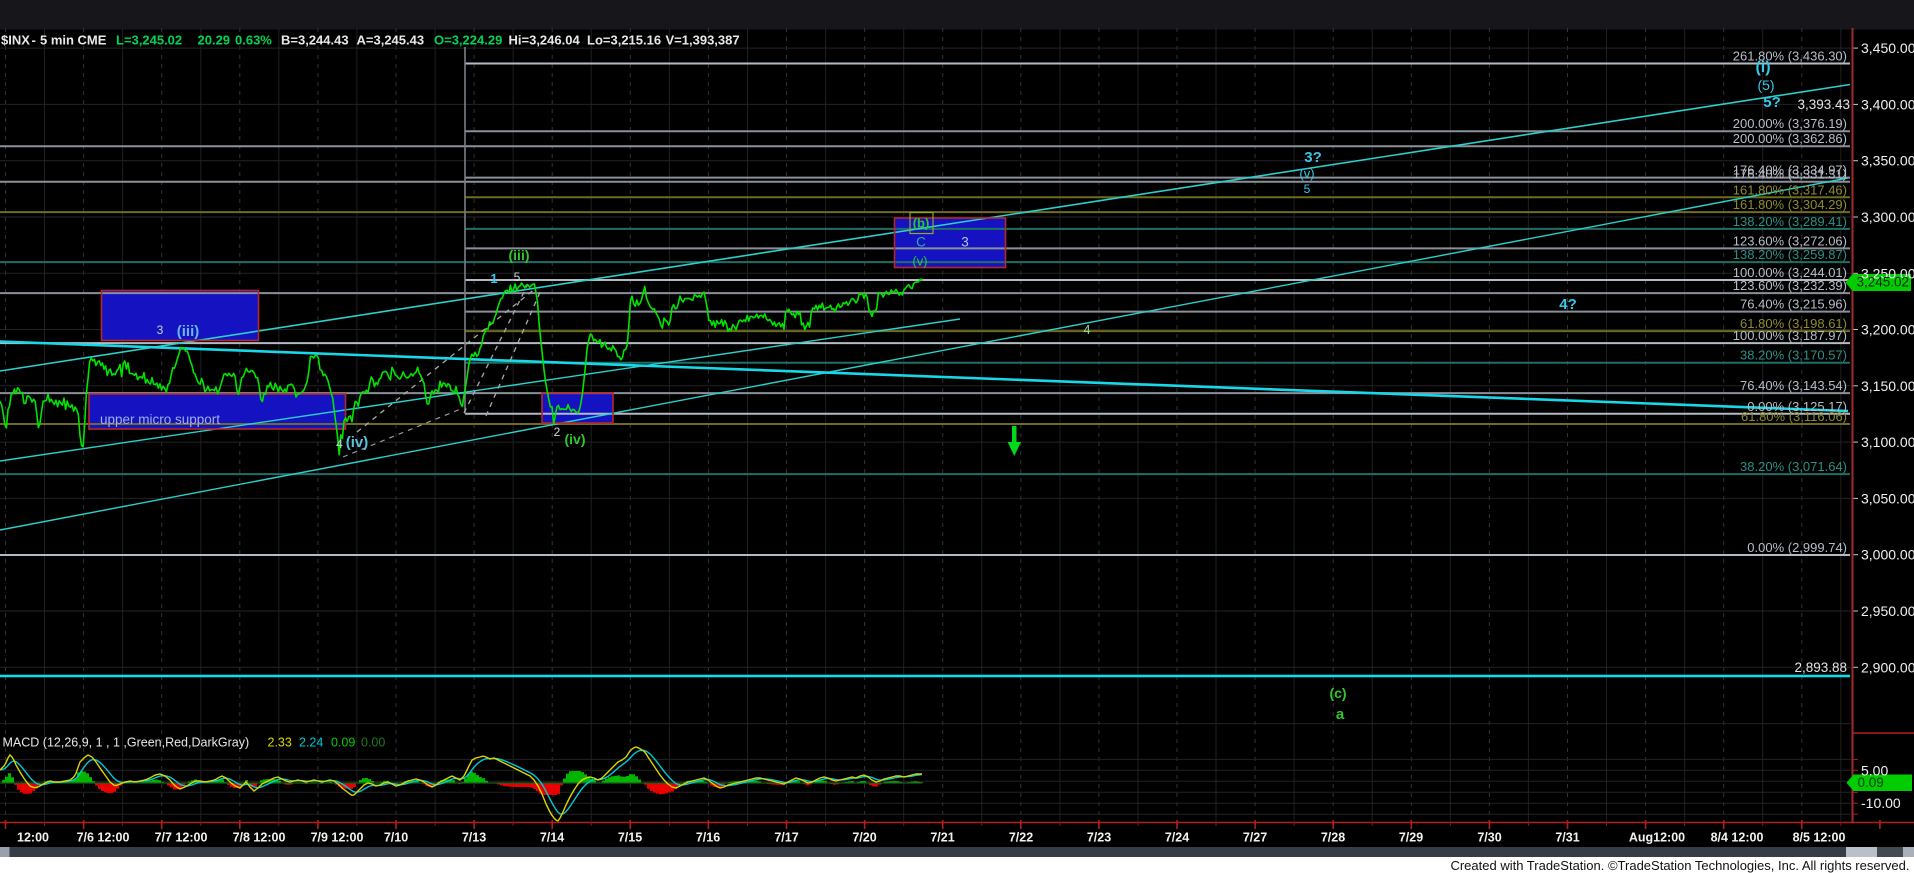  I want to click on svg-text: 0.00% (3,125.17), so click(1797, 406).